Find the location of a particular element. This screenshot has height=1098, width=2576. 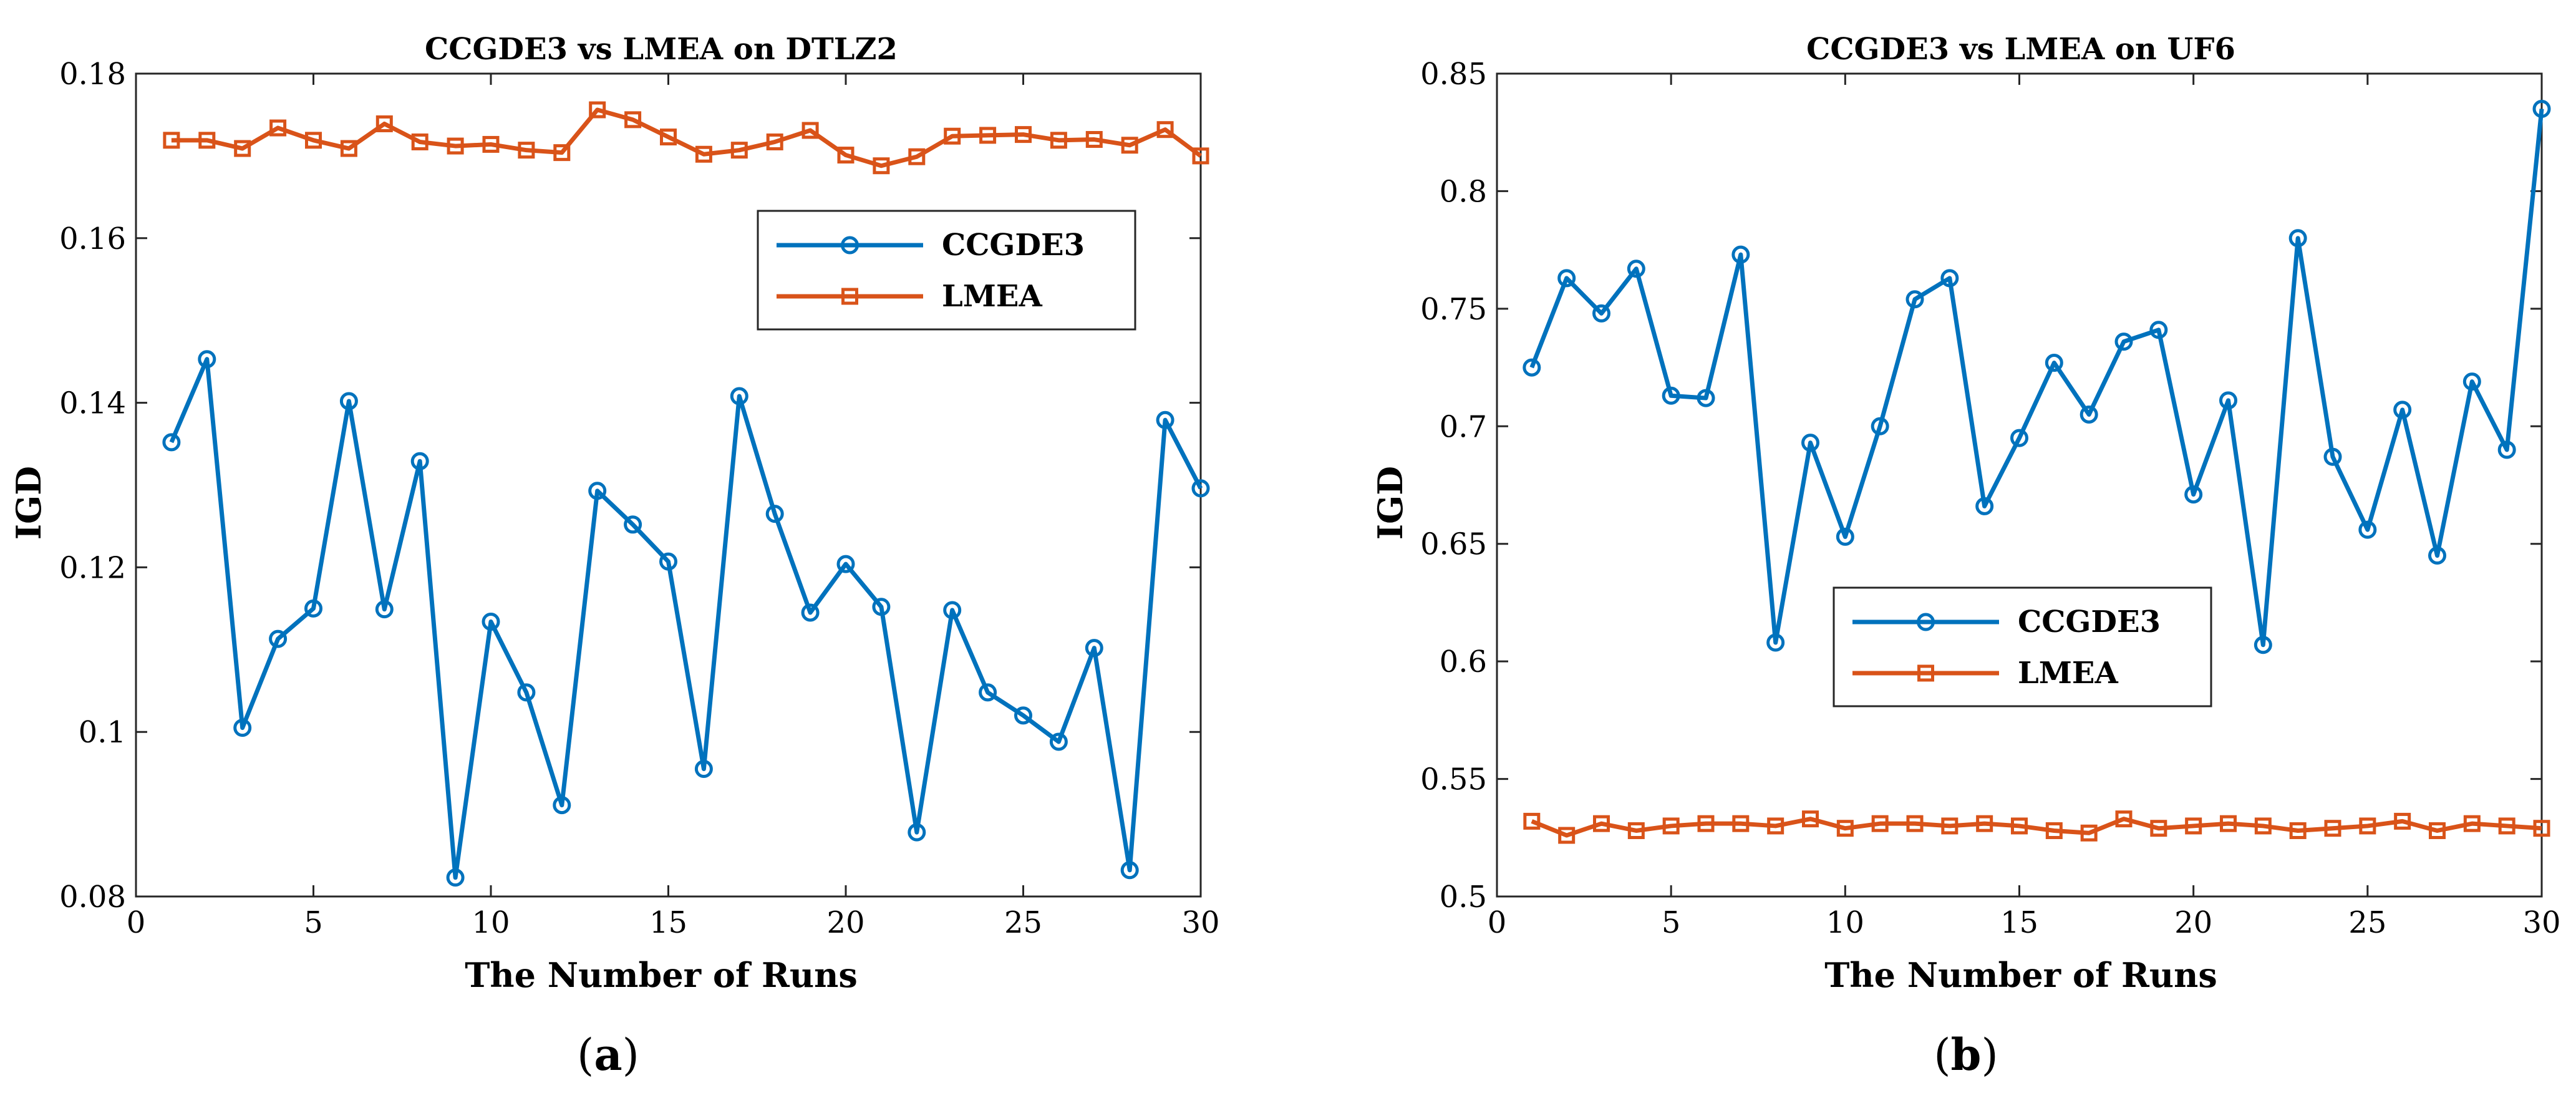

caption-a: (a) is located at coordinates (608, 1055).